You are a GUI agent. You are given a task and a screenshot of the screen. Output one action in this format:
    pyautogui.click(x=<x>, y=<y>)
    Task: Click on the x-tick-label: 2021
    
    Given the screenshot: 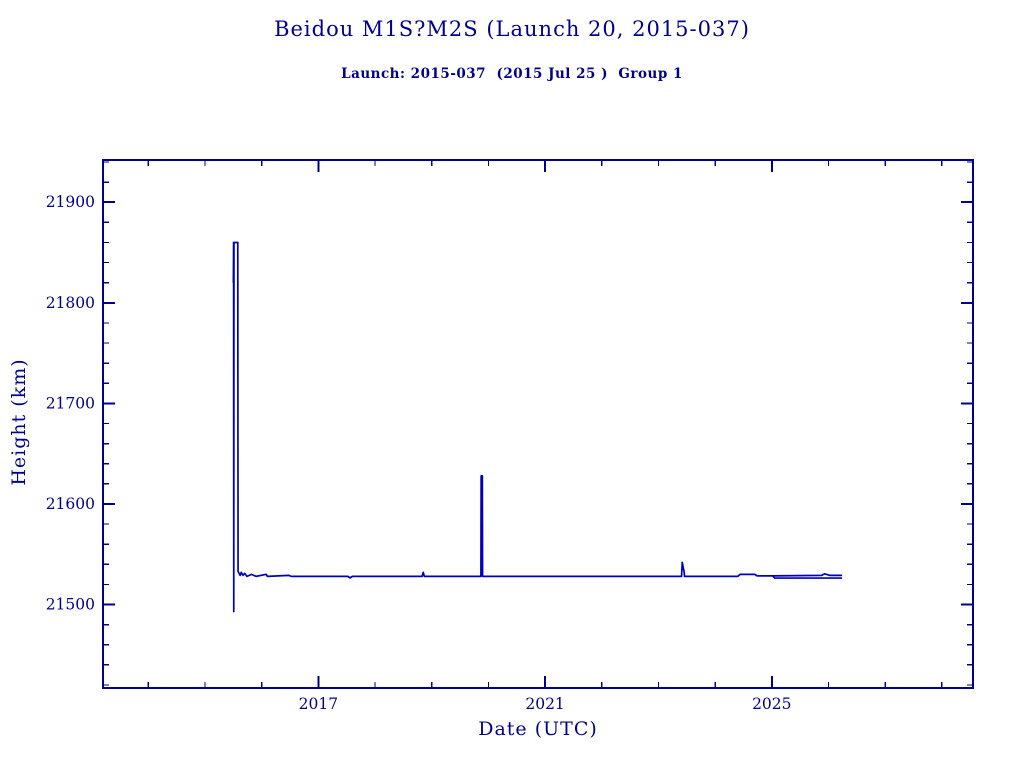 What is the action you would take?
    pyautogui.click(x=544, y=704)
    